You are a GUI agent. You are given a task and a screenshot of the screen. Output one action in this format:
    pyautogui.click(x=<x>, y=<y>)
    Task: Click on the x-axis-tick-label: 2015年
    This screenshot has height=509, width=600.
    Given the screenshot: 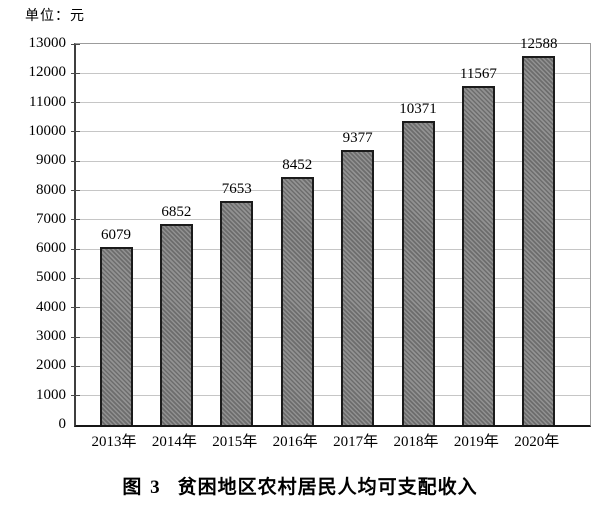 What is the action you would take?
    pyautogui.click(x=235, y=442)
    